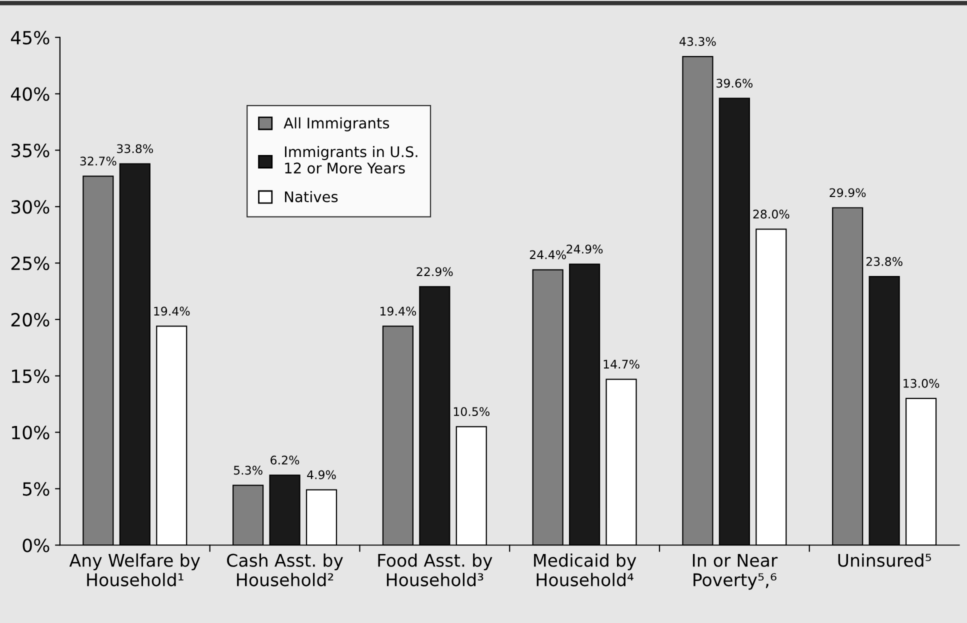  I want to click on x-tick-label: Medicaid by Household⁴, so click(585, 569).